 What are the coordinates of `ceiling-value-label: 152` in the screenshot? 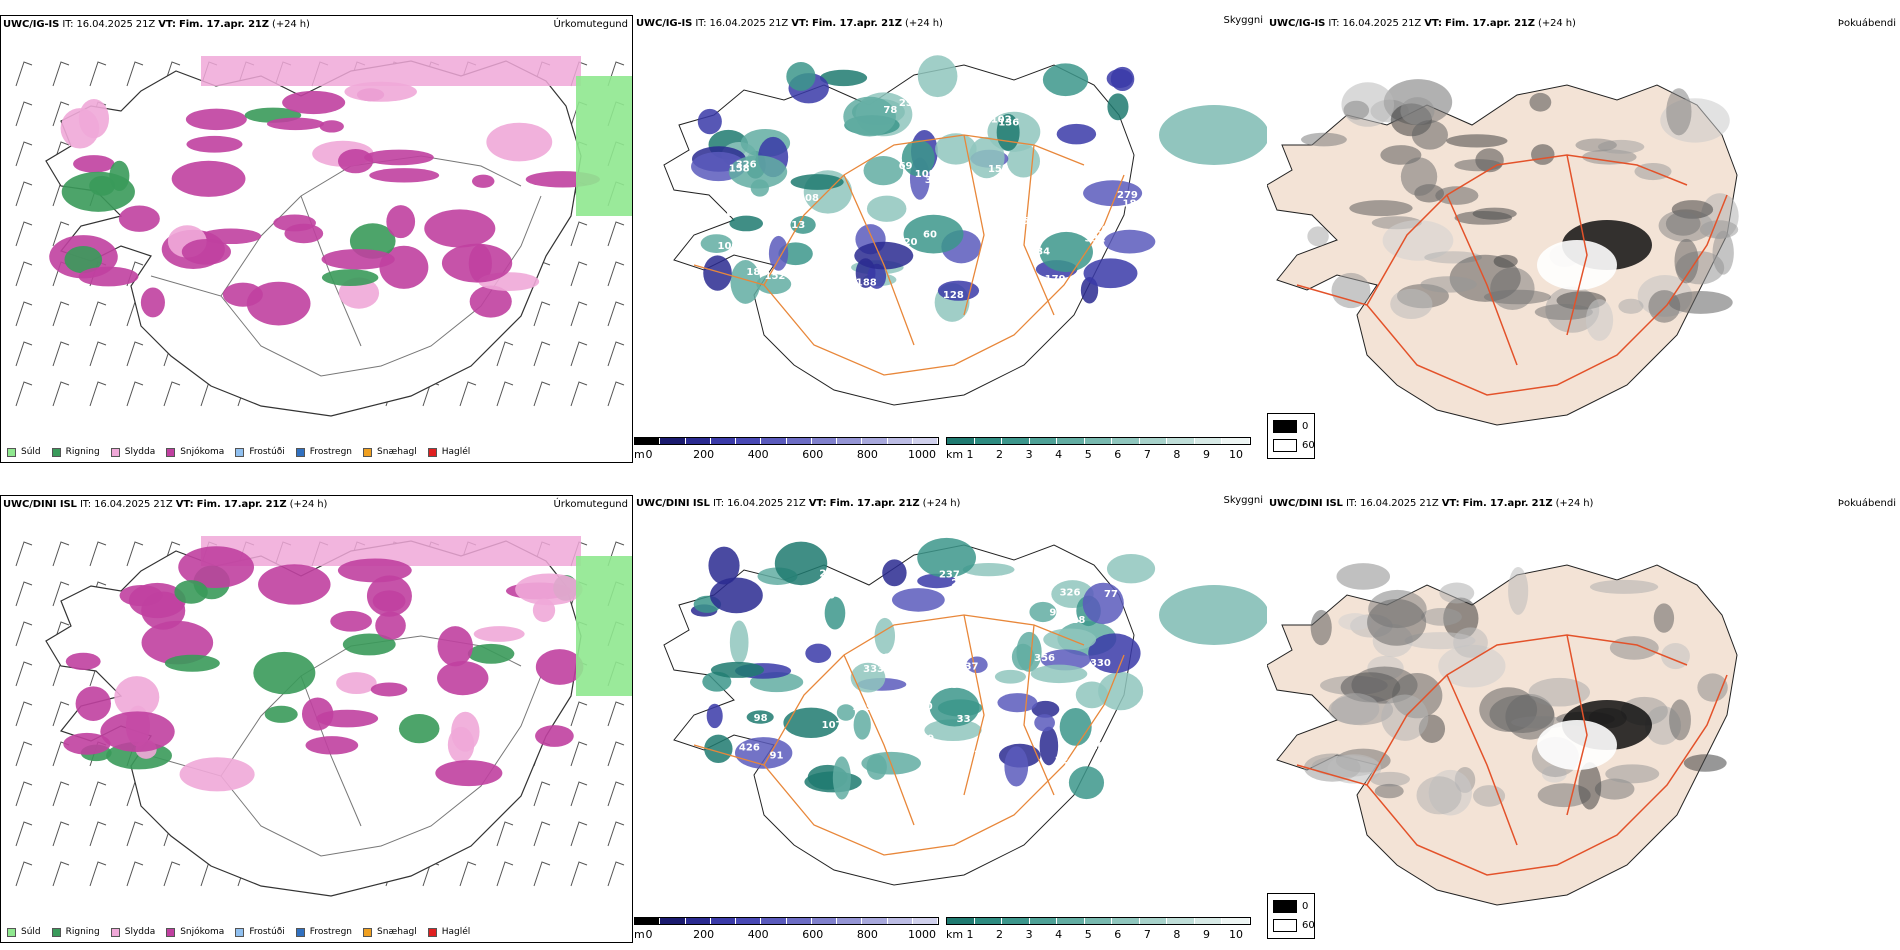 It's located at (775, 276).